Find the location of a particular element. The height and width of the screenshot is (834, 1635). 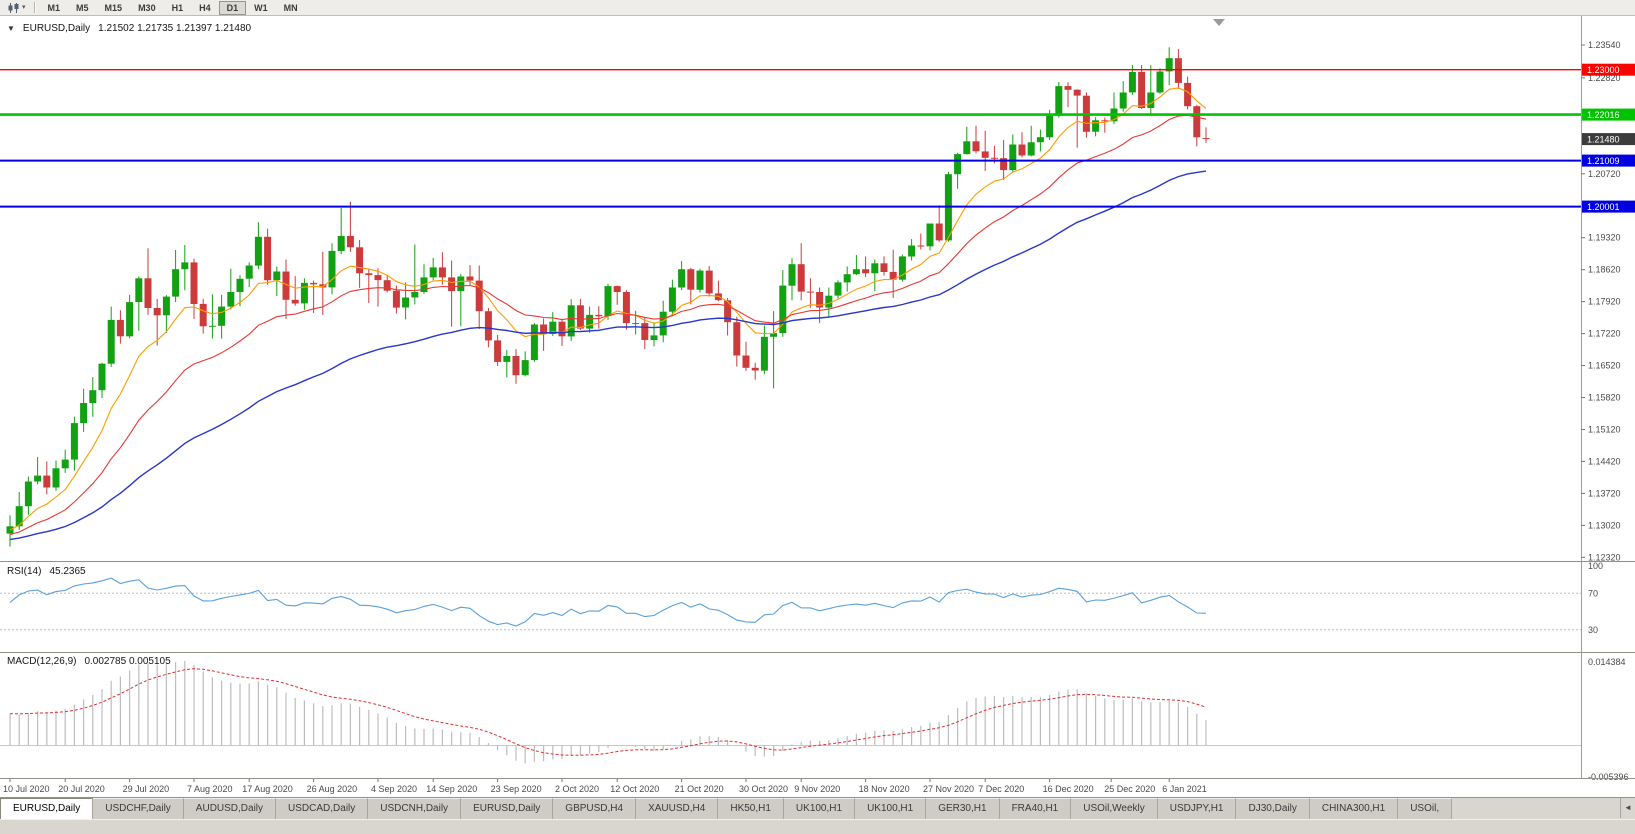

chart-tab-usoil-weekly: USOil,Weekly is located at coordinates (1114, 808).